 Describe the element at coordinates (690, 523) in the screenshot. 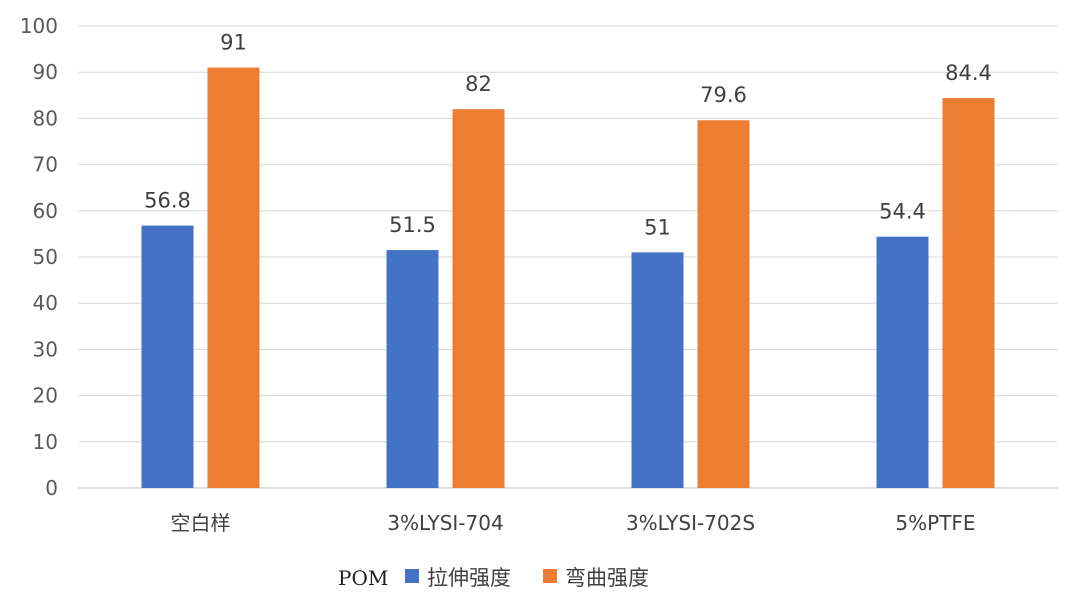

I see `category-label: 3%LYSI-702S` at that location.